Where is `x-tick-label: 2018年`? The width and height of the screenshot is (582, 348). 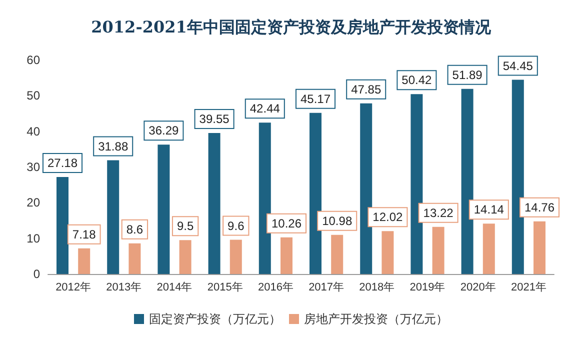
x-tick-label: 2018年 is located at coordinates (377, 288).